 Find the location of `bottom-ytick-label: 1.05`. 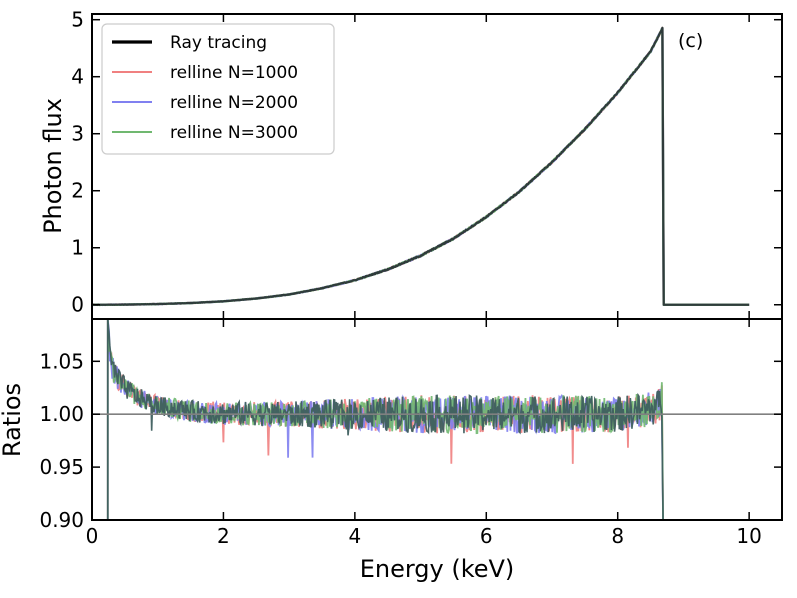

bottom-ytick-label: 1.05 is located at coordinates (61, 361).